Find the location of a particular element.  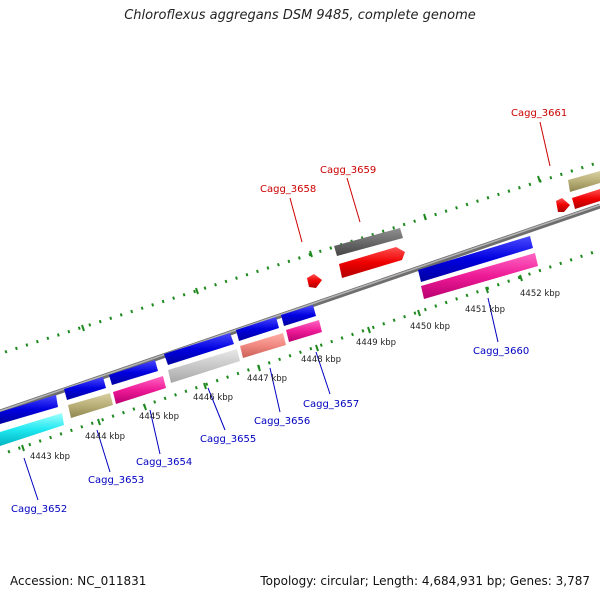

gene-label-cagg-3658: Cagg_3658 is located at coordinates (288, 189).